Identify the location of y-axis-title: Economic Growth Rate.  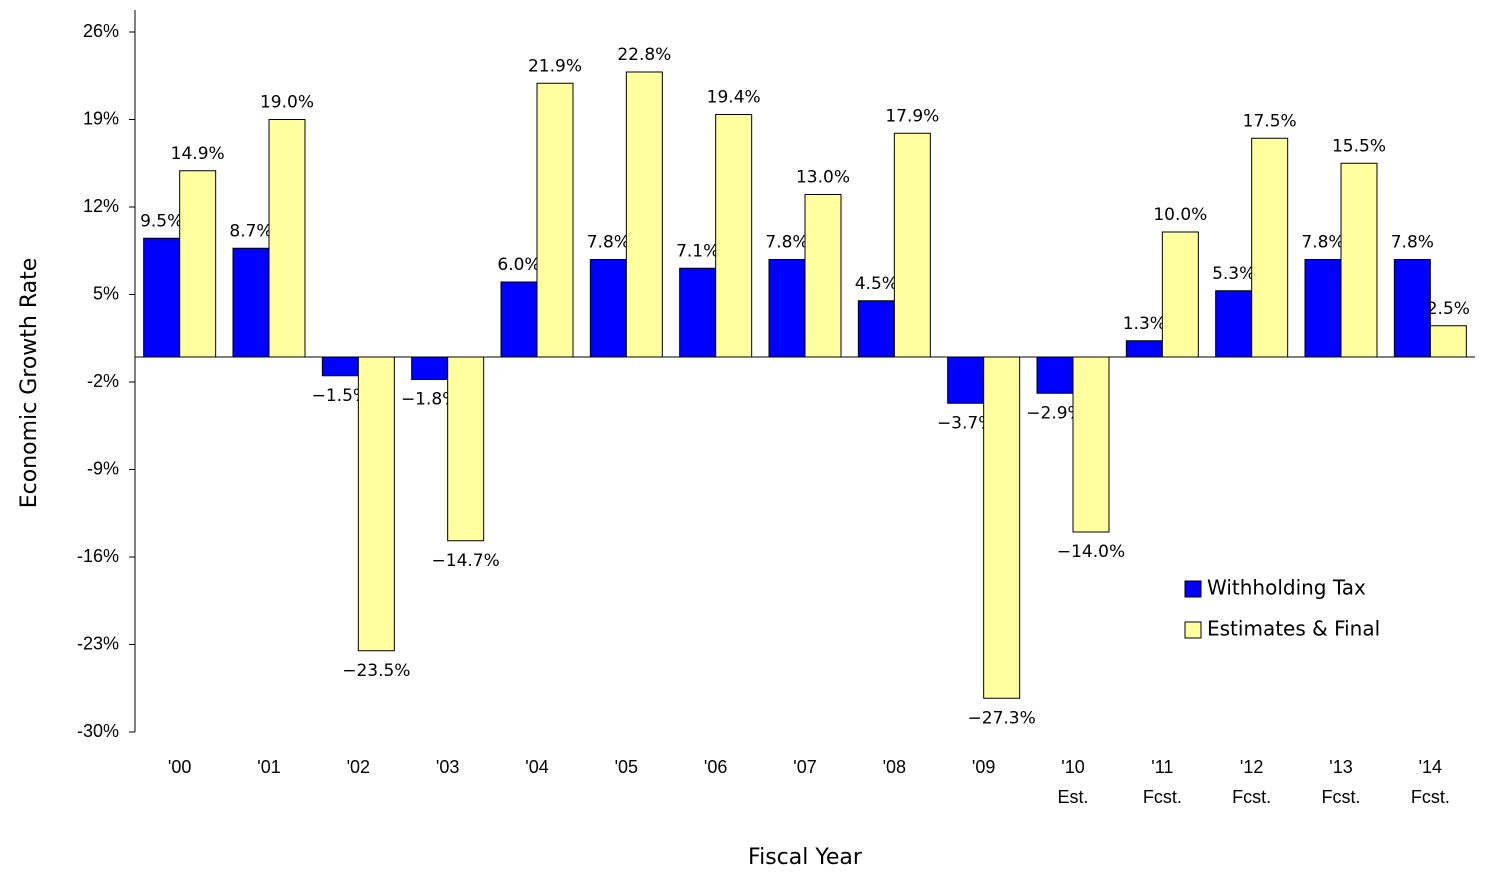
(29, 383).